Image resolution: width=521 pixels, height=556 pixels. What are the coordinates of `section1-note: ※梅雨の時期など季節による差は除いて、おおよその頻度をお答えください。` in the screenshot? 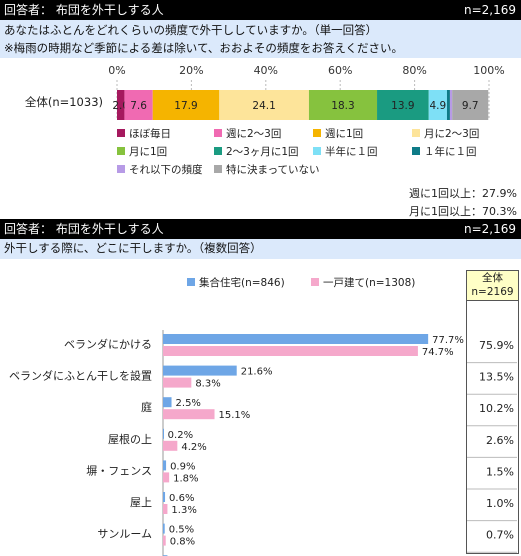 It's located at (204, 48).